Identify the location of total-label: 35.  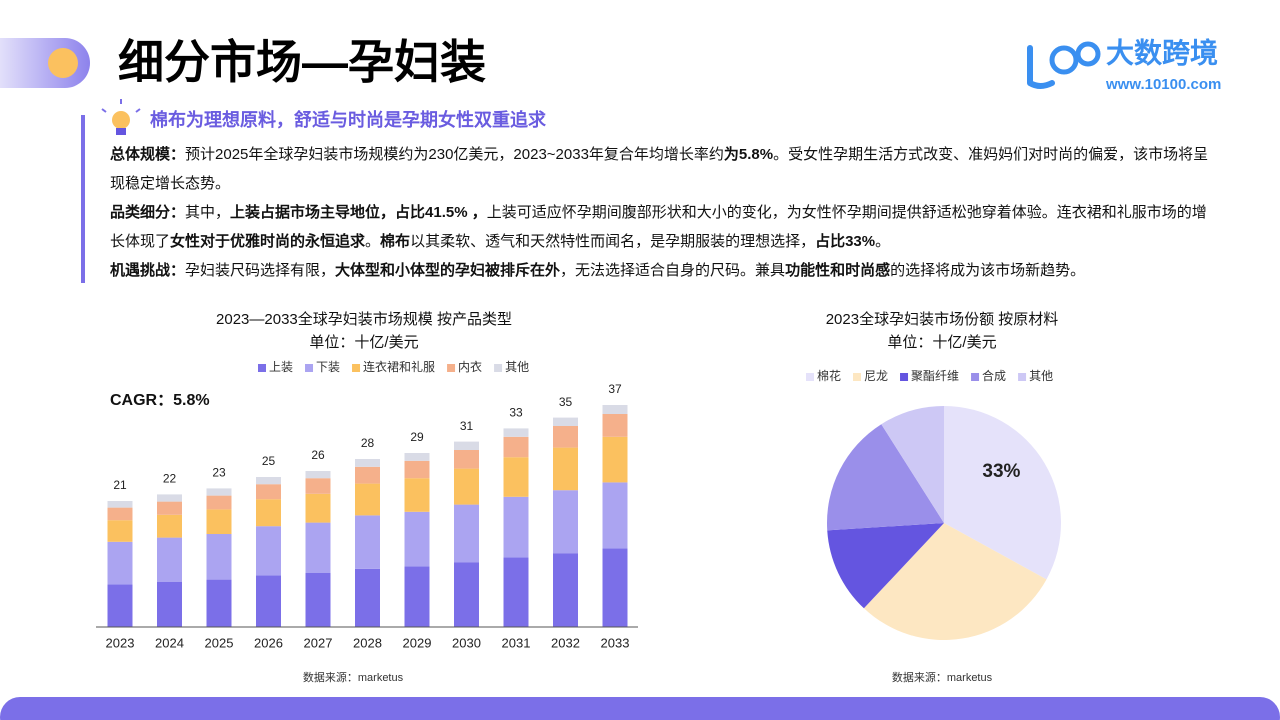
(566, 402).